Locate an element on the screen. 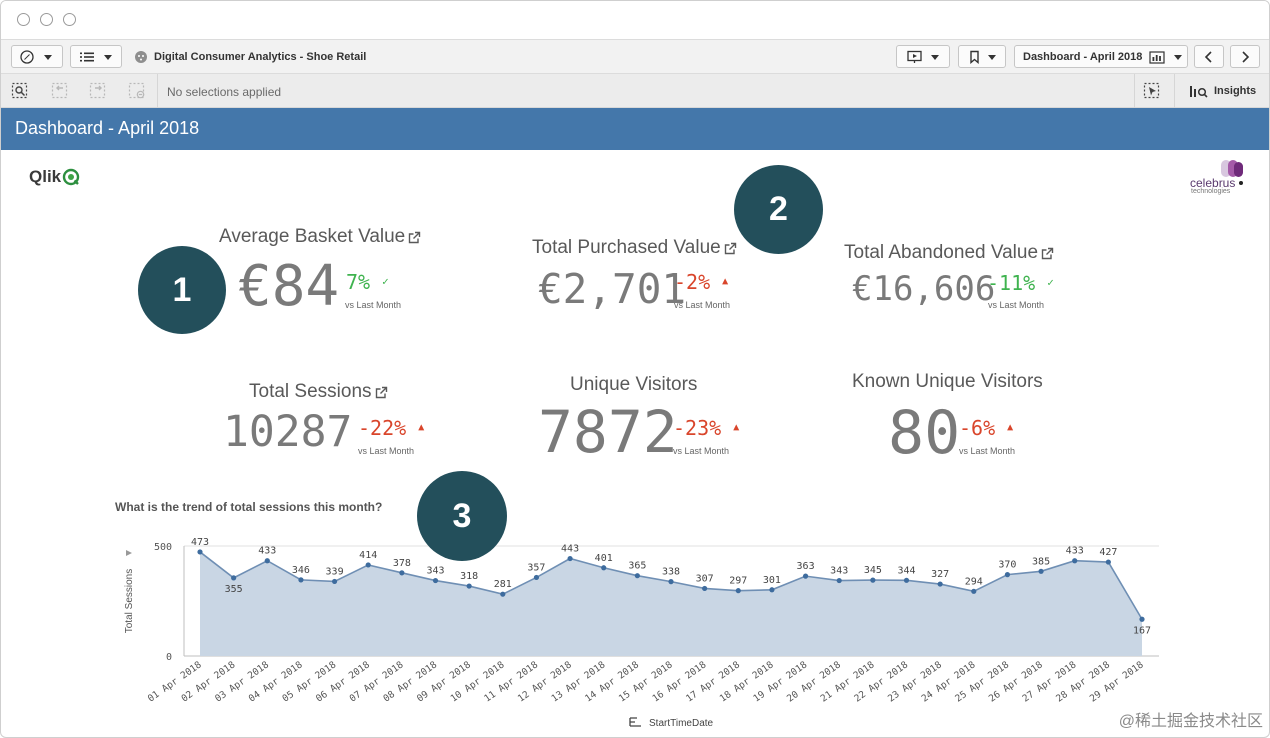  step-forward-button is located at coordinates (98, 91).